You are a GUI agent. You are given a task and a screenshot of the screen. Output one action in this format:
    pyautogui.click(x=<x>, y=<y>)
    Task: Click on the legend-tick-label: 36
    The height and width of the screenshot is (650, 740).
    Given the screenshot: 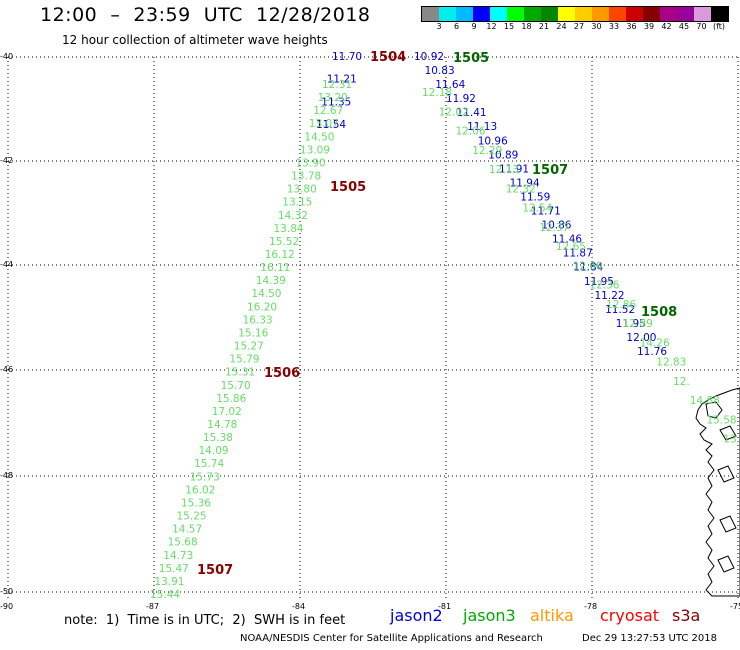 What is the action you would take?
    pyautogui.click(x=631, y=26)
    